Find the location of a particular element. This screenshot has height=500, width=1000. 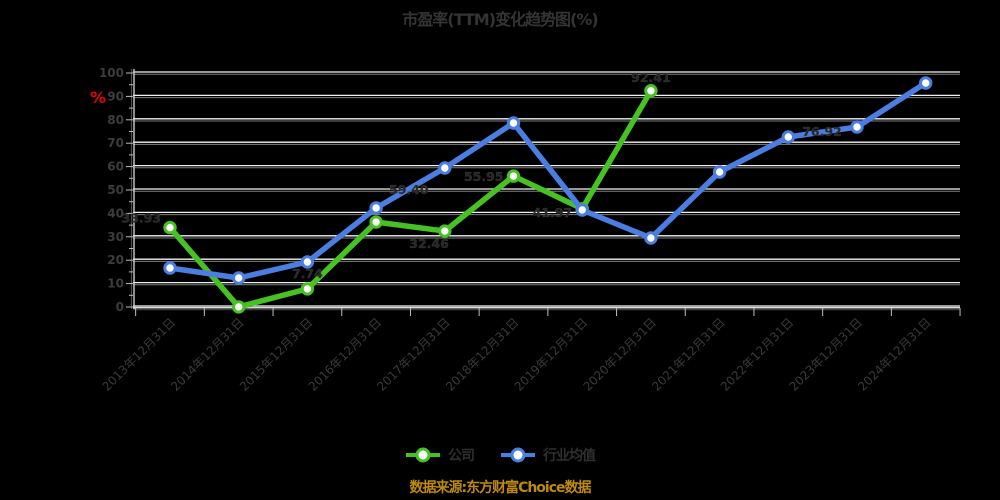

x-tick-label: 2018年12月31日 is located at coordinates (482, 354).